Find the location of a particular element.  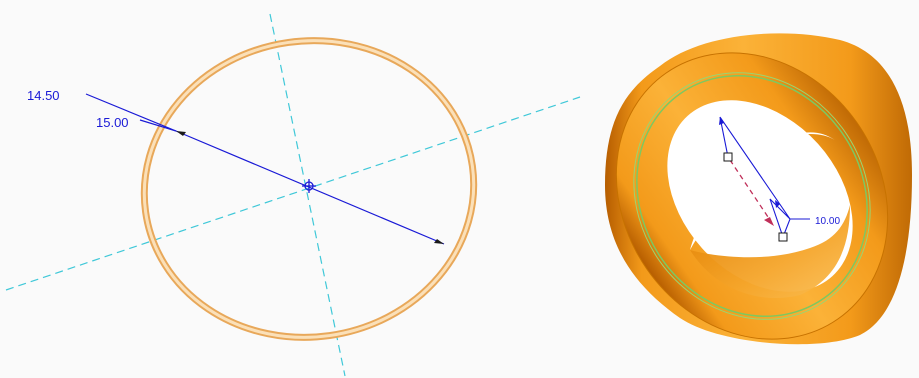

thickness-leader is located at coordinates (764, 177).